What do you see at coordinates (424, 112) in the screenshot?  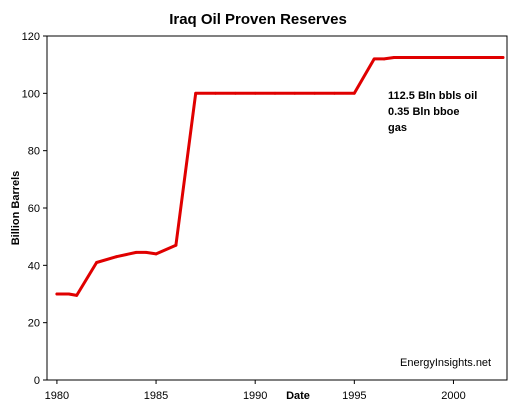 I see `annotation-line-2: 0.35 Bln bboe` at bounding box center [424, 112].